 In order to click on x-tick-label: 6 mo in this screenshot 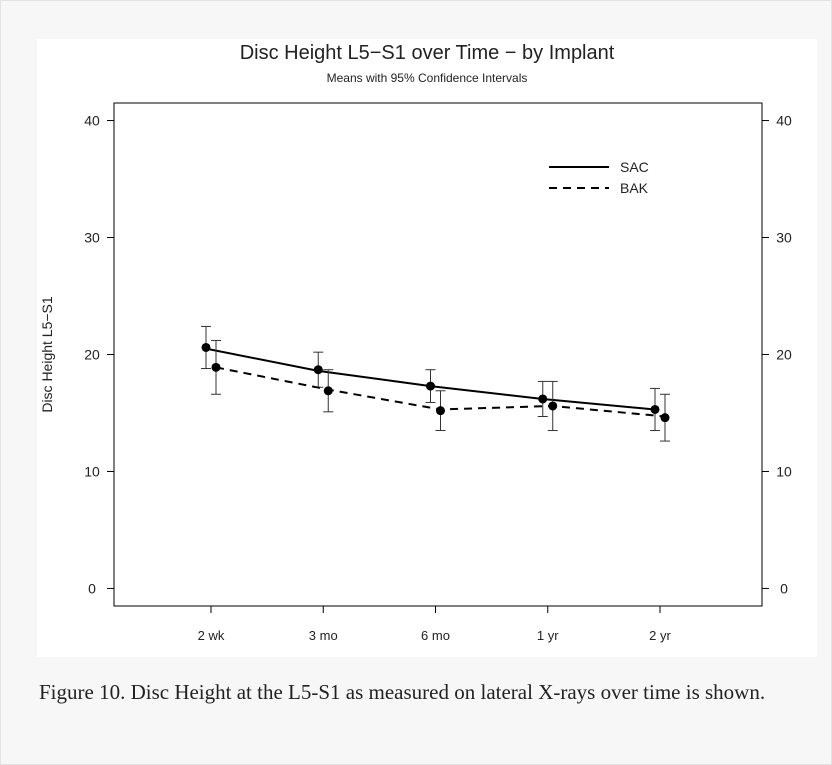, I will do `click(435, 635)`.